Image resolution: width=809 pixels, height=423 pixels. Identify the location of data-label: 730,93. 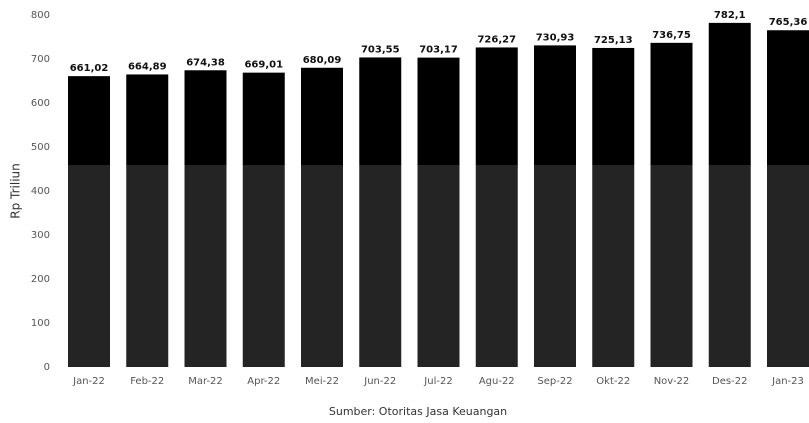
(555, 37).